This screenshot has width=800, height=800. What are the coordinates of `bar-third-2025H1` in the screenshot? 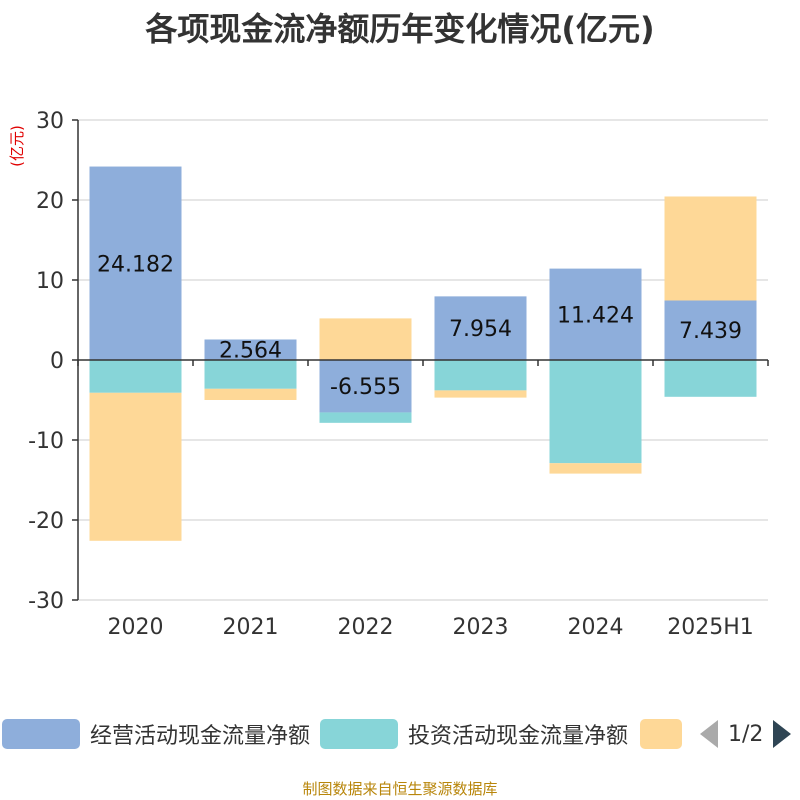 It's located at (710, 248).